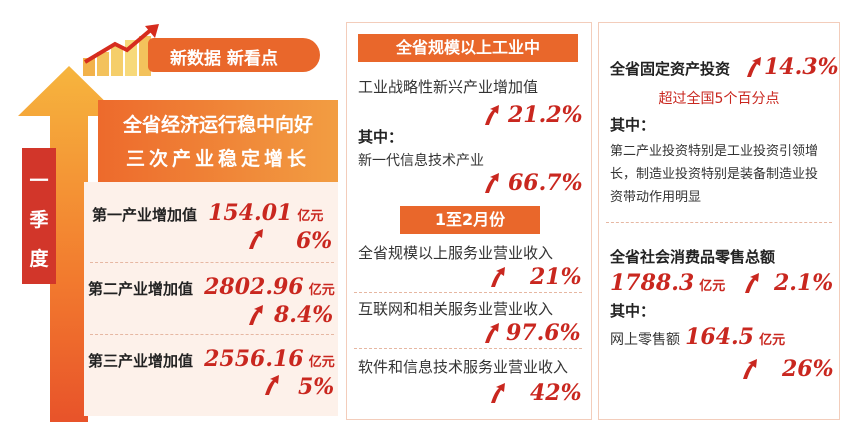 The height and width of the screenshot is (432, 852). What do you see at coordinates (719, 99) in the screenshot?
I see `fai-note: 超过全国5个百分点` at bounding box center [719, 99].